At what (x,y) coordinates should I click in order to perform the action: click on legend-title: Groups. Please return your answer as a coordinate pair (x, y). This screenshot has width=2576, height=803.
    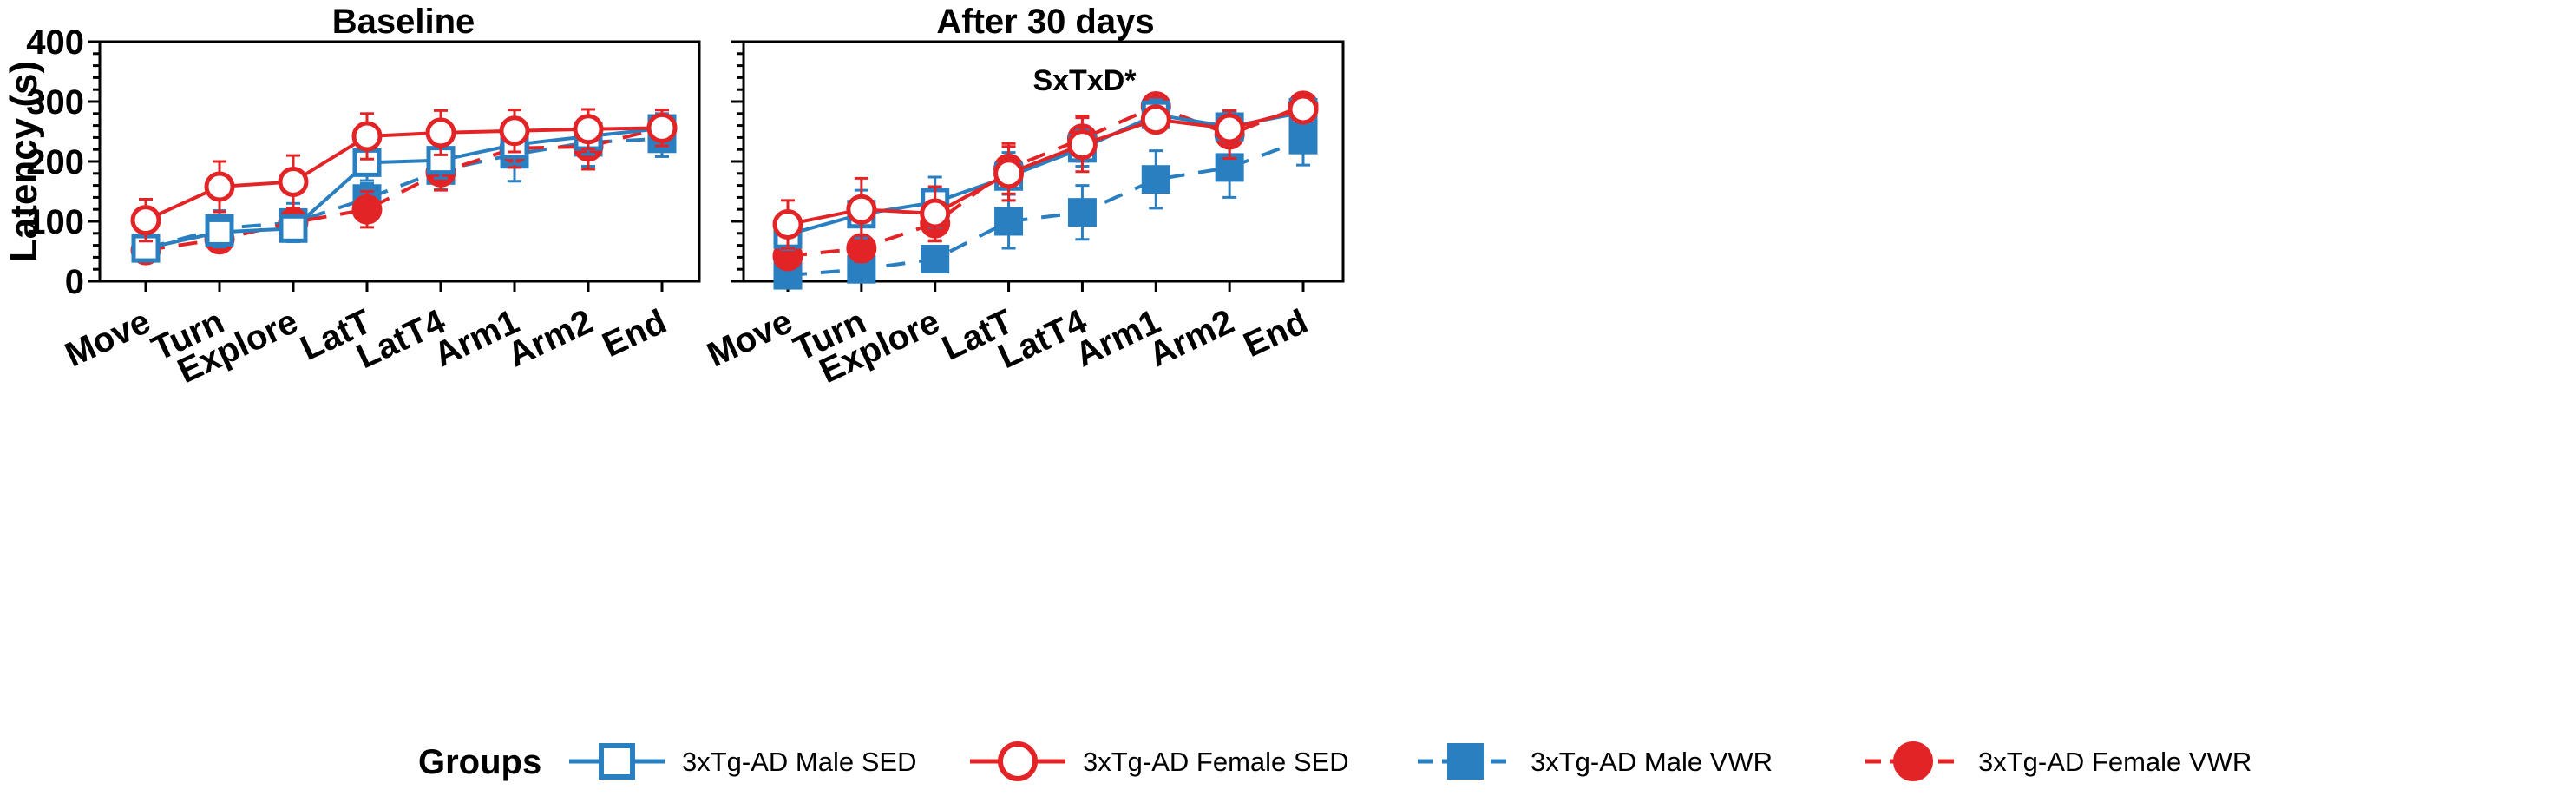
    Looking at the image, I should click on (479, 762).